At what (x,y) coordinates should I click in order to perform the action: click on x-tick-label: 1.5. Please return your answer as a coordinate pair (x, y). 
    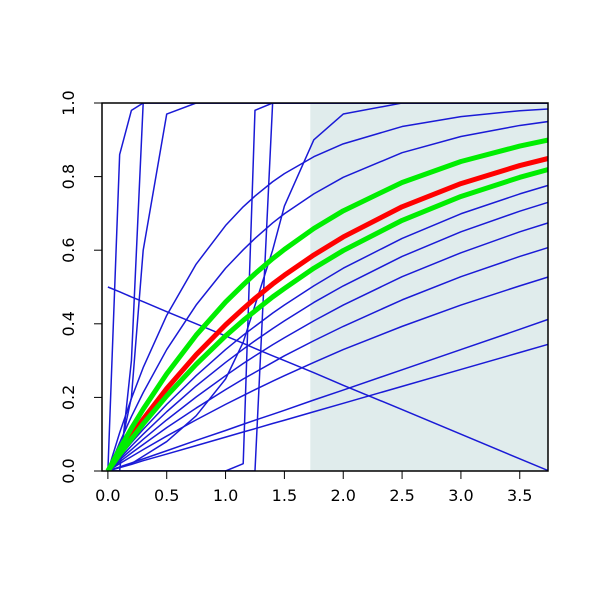
    Looking at the image, I should click on (284, 495).